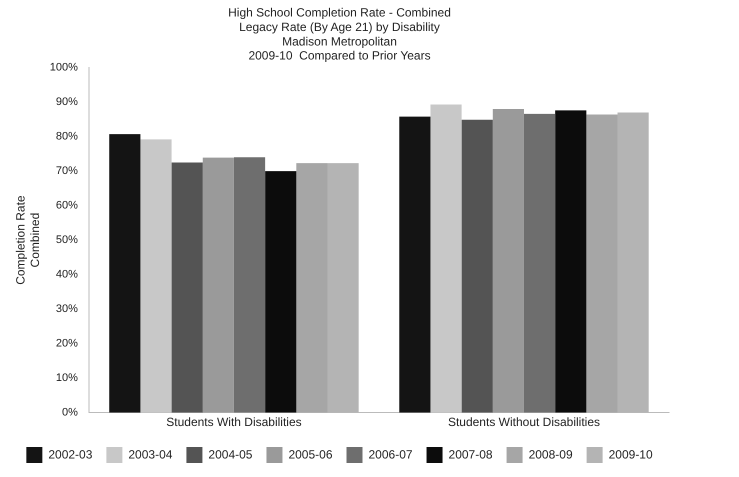 The height and width of the screenshot is (477, 739). Describe the element at coordinates (310, 454) in the screenshot. I see `legend-label: 2005-06` at that location.